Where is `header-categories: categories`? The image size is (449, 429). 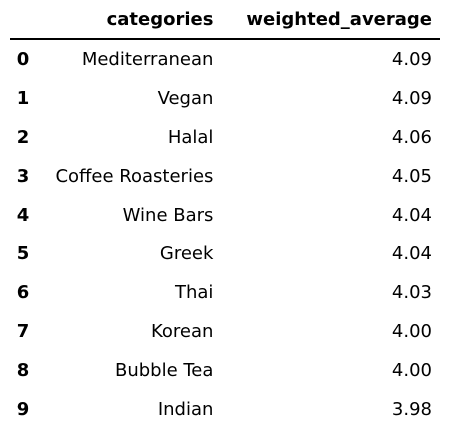 header-categories: categories is located at coordinates (129, 20).